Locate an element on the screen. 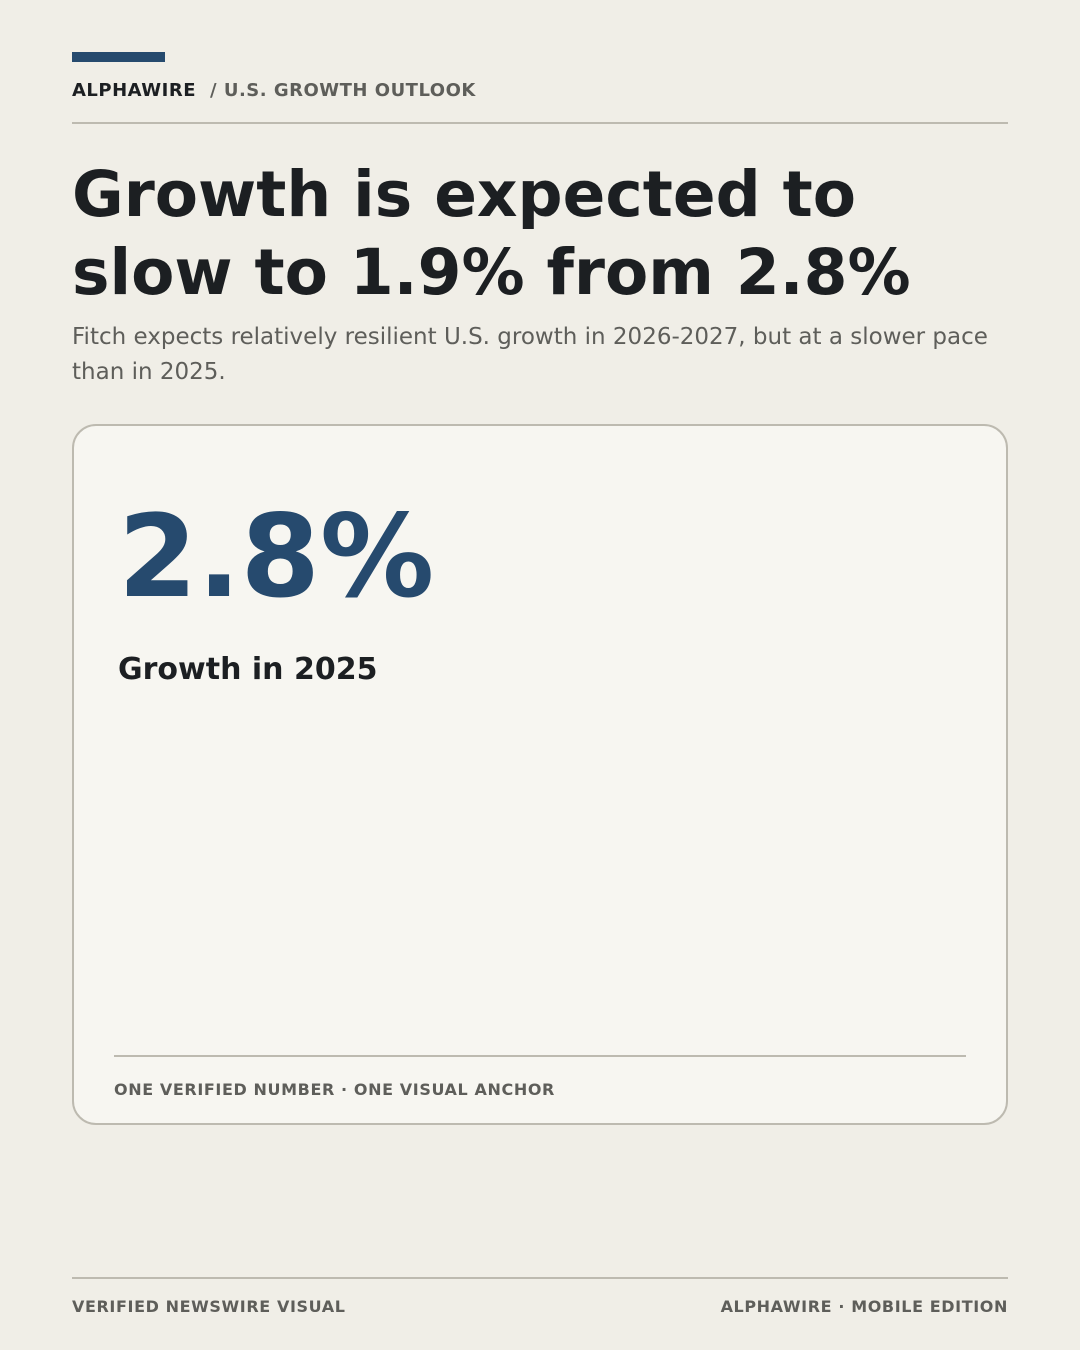 This screenshot has width=1080, height=1350. footer-right: ALPHAWIRE · MOBILE EDITION is located at coordinates (864, 1306).